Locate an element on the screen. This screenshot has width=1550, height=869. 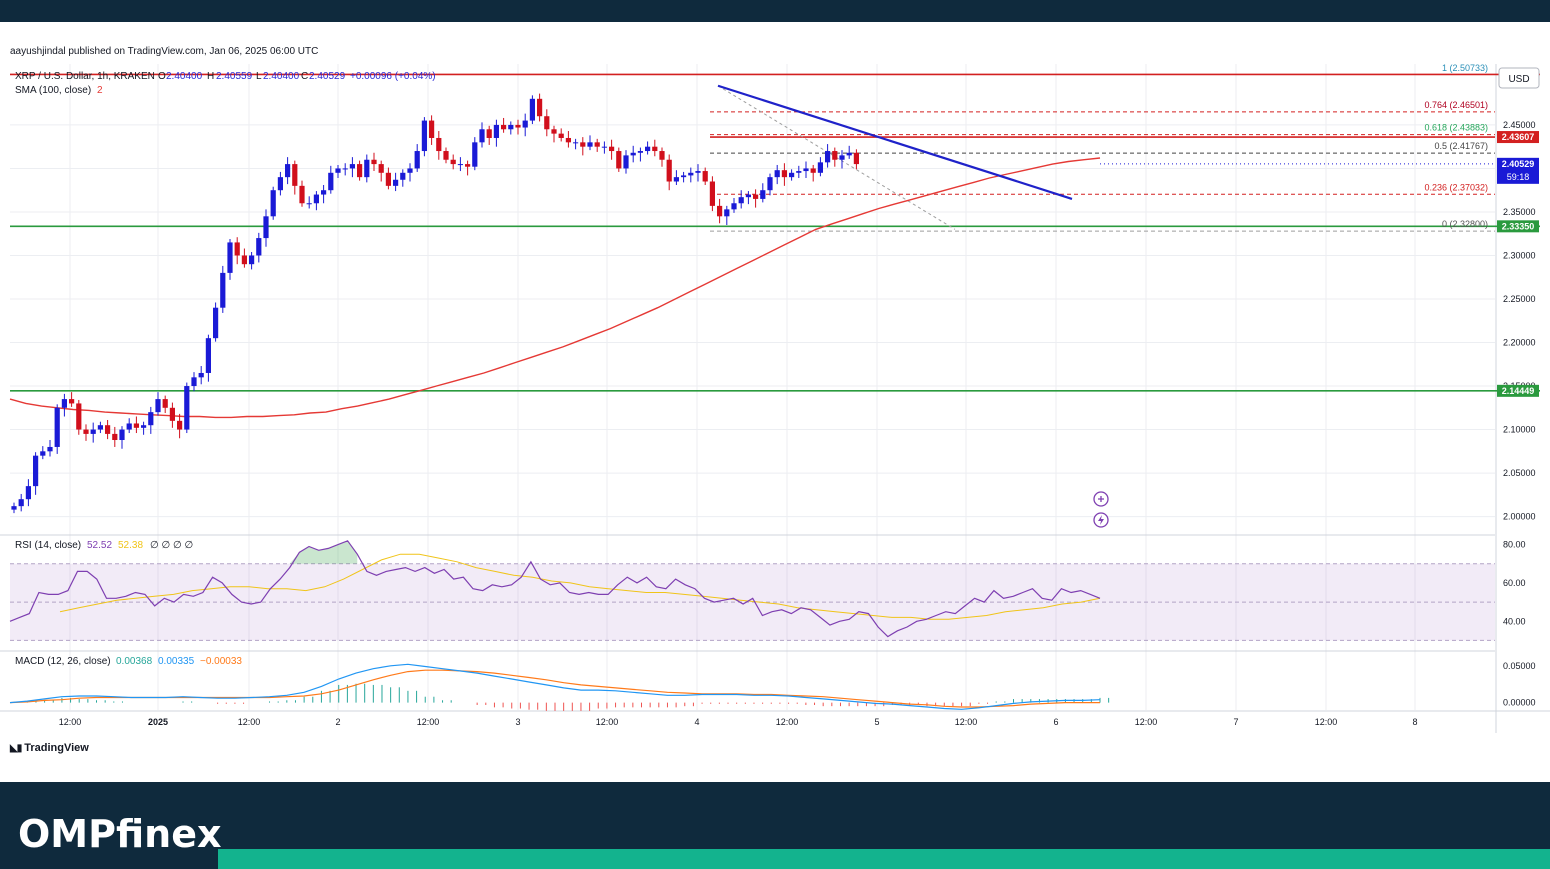
macd-signal-legend: −0.00033 is located at coordinates (221, 661).